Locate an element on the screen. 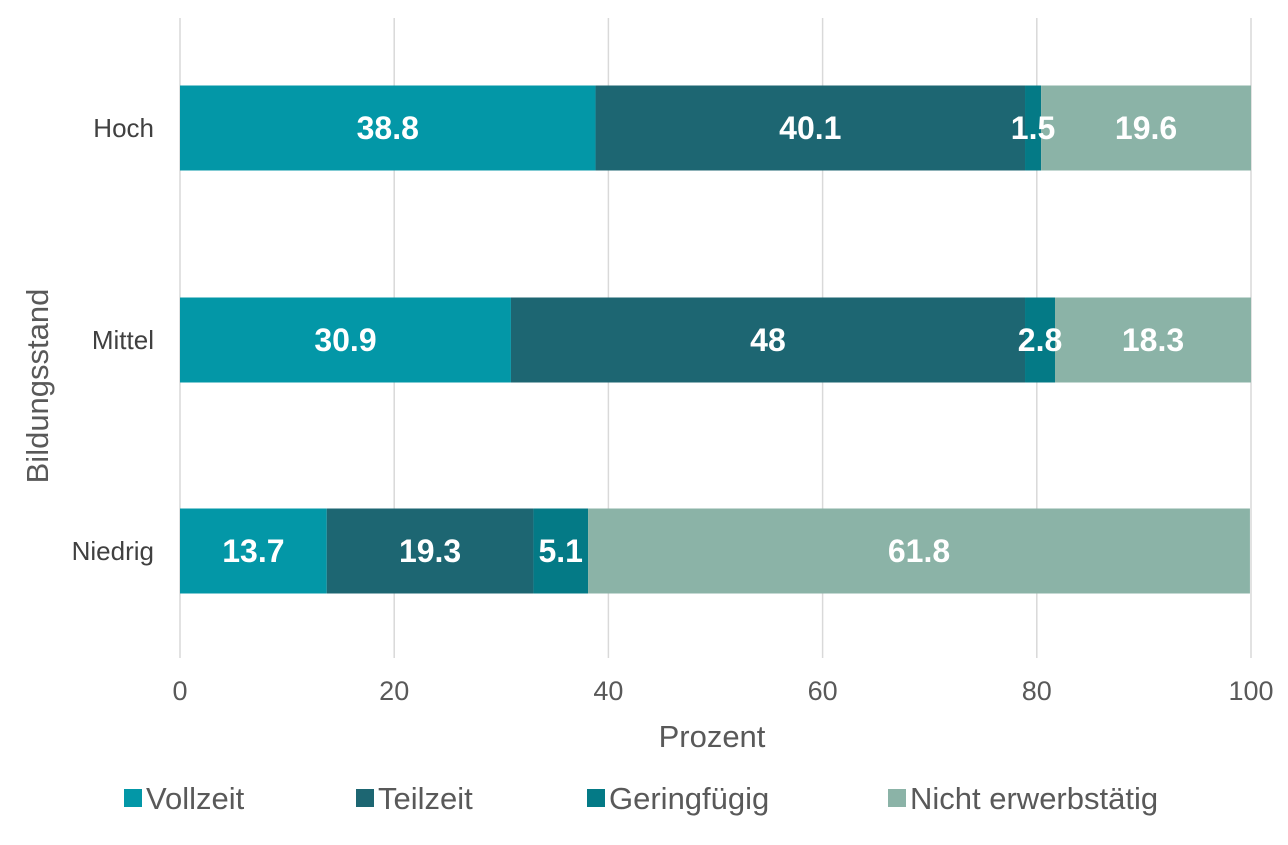 The width and height of the screenshot is (1288, 845). x-tick-label-60: 60 is located at coordinates (823, 691).